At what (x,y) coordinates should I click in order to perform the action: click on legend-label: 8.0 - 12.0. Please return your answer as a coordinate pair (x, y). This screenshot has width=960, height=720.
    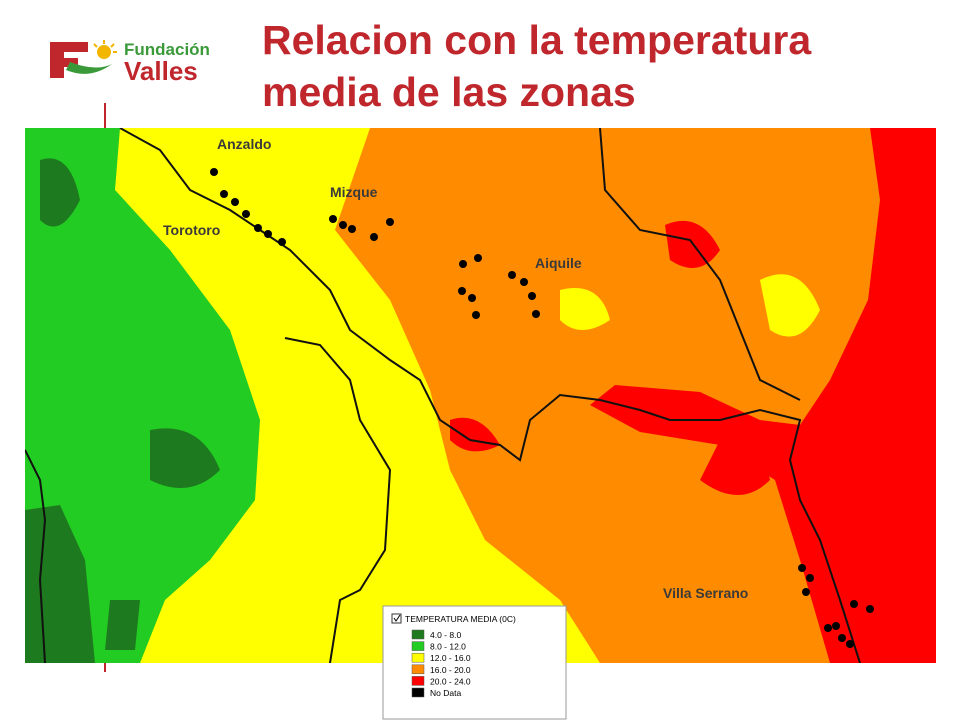
    Looking at the image, I should click on (448, 647).